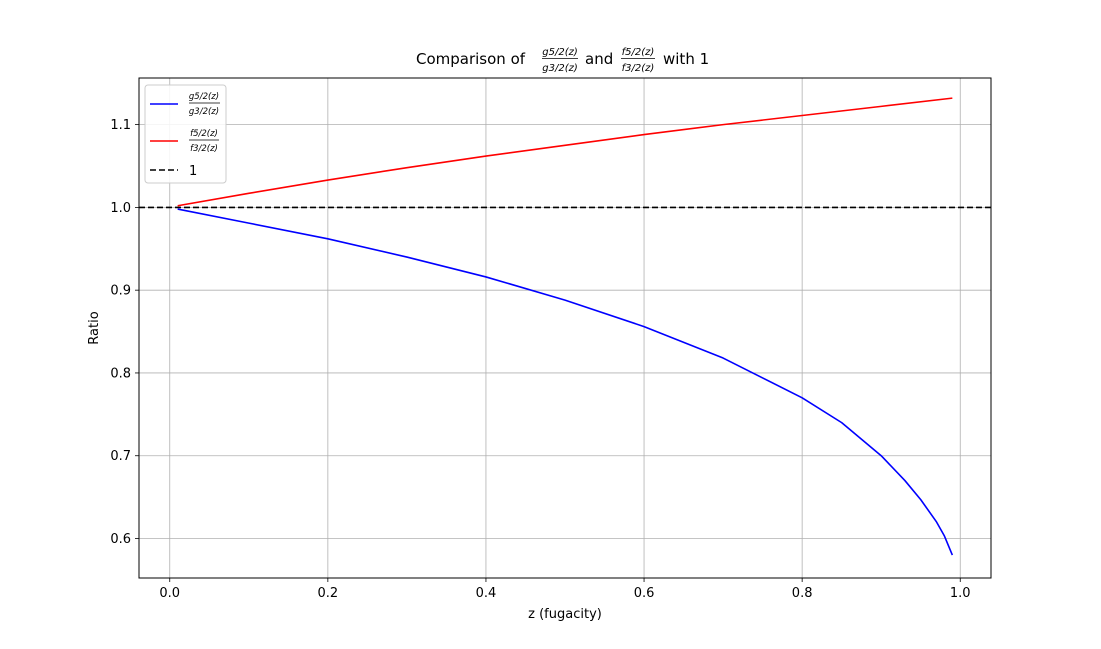 The image size is (1101, 649). Describe the element at coordinates (638, 68) in the screenshot. I see `title-frac2-denominator: f3/2(z)` at that location.